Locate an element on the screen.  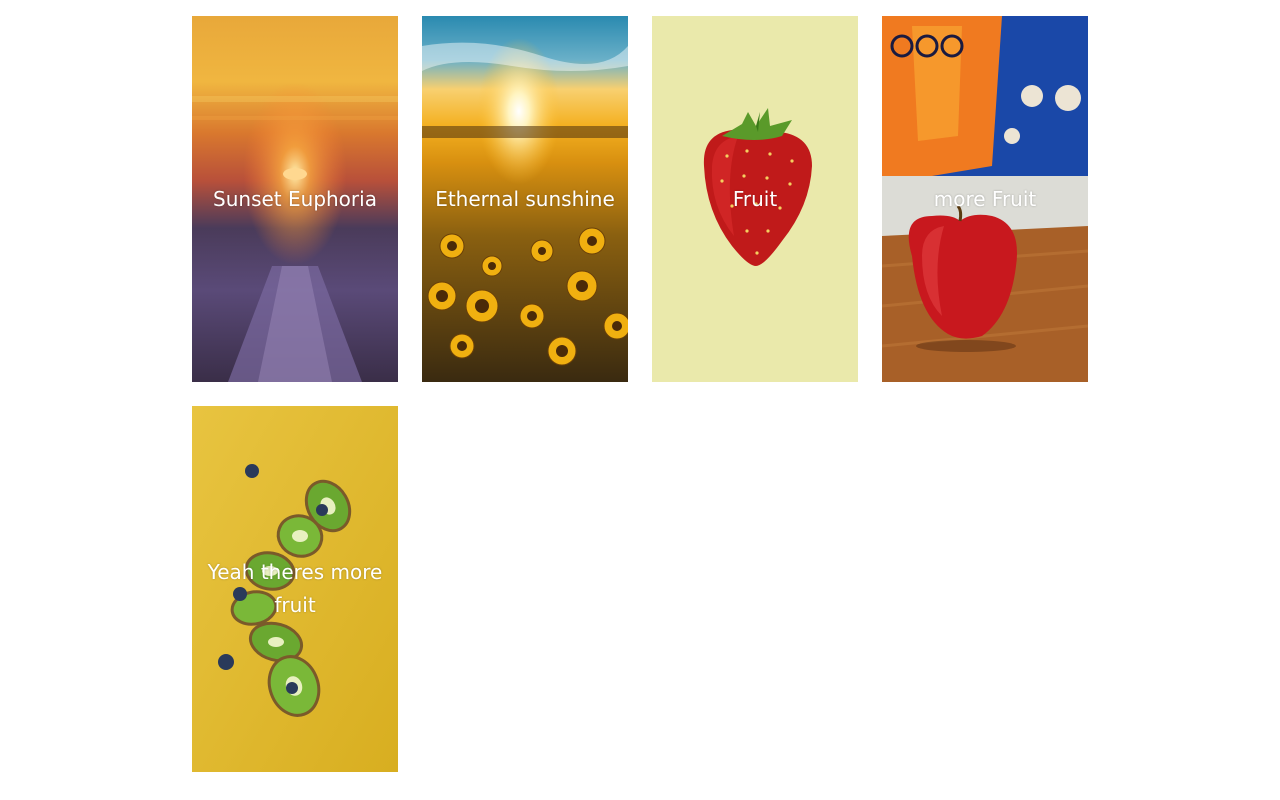
gallery-card-more-fruit: more Fruit is located at coordinates (985, 199).